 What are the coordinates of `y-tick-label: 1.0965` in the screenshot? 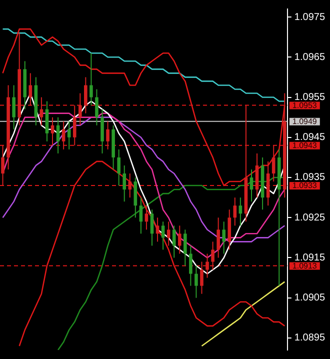 It's located at (310, 57).